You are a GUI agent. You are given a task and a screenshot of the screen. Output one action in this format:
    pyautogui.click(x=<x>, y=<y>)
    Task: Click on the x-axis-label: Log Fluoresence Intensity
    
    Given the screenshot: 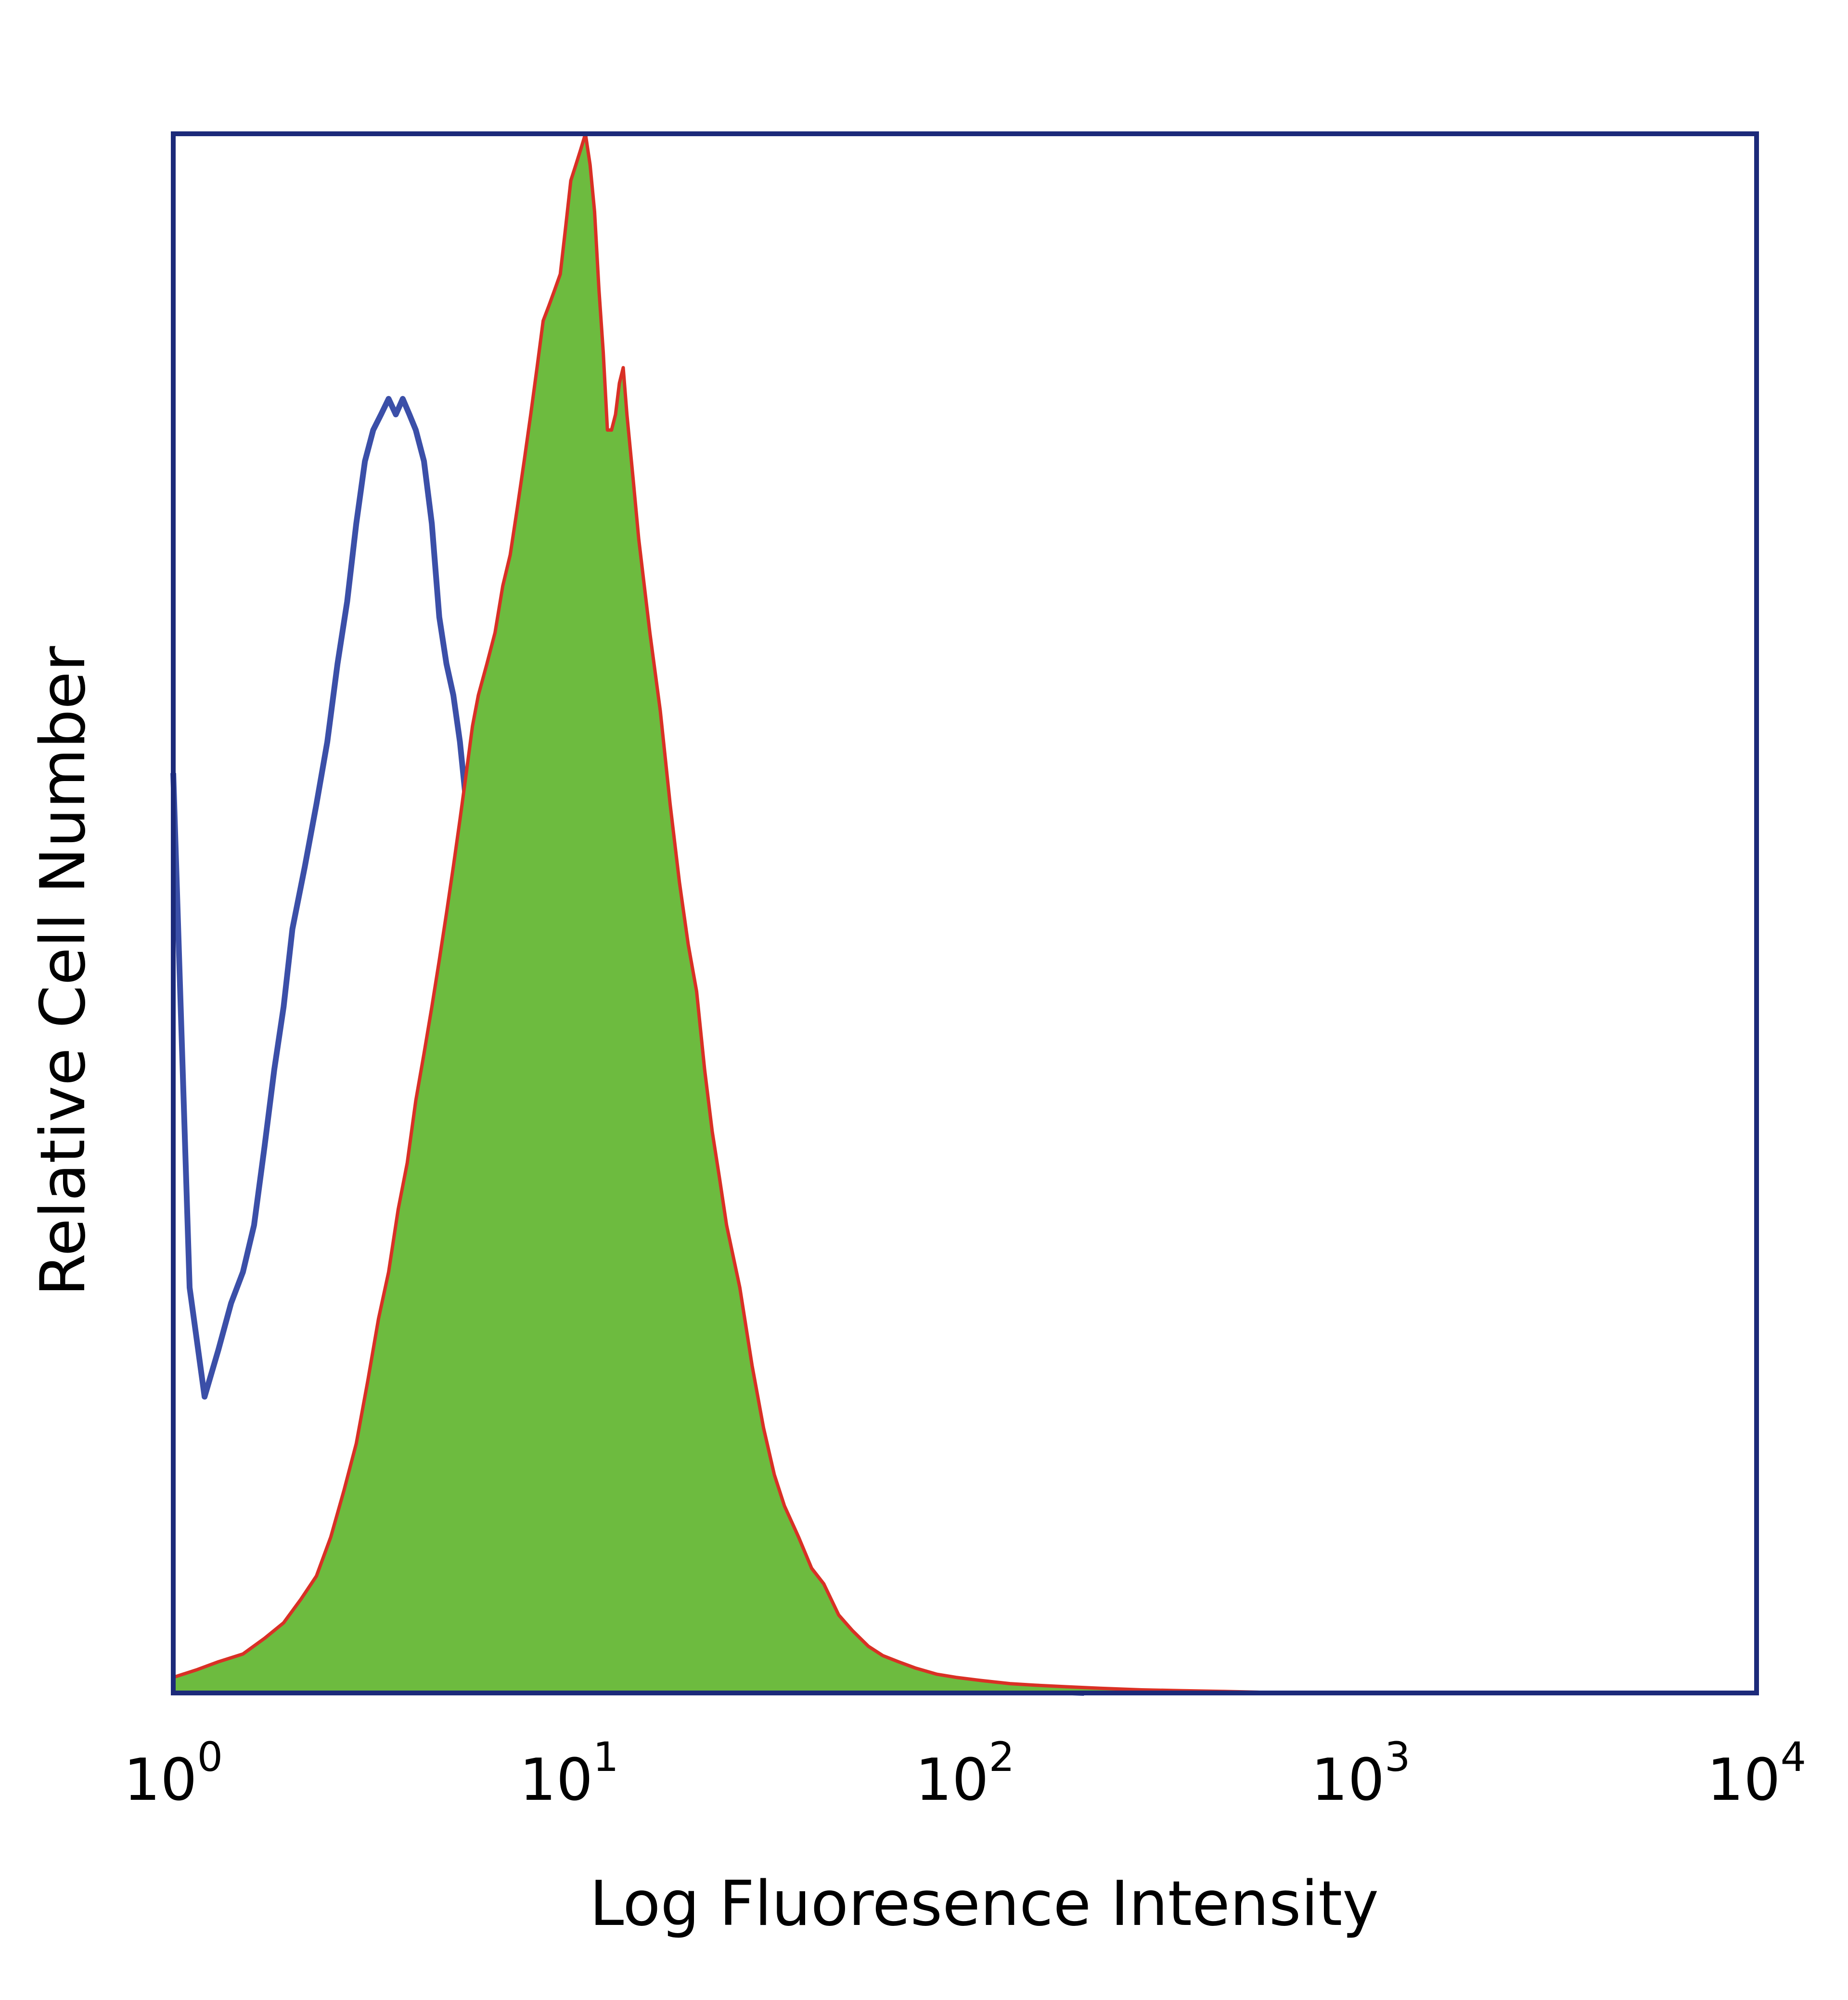 What is the action you would take?
    pyautogui.click(x=984, y=1904)
    